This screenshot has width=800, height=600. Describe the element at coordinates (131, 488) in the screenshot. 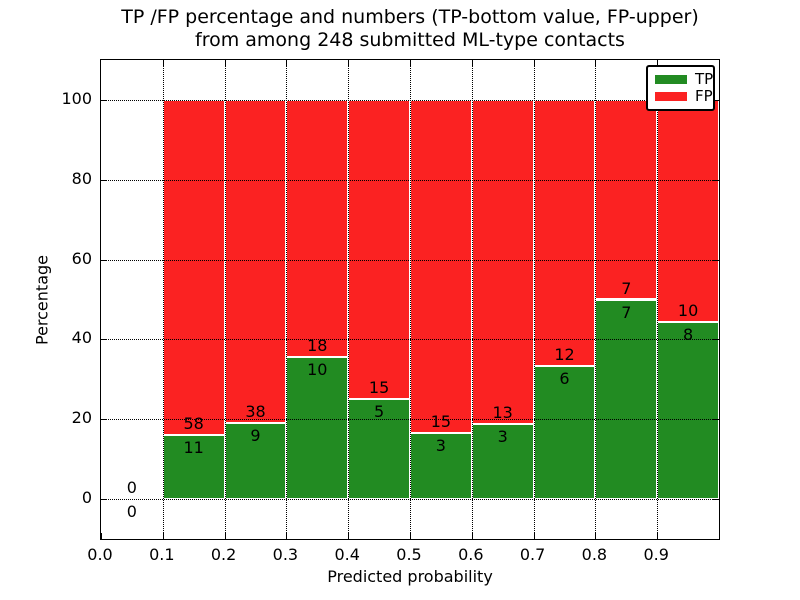

I see `bar-label-fp: 0` at that location.